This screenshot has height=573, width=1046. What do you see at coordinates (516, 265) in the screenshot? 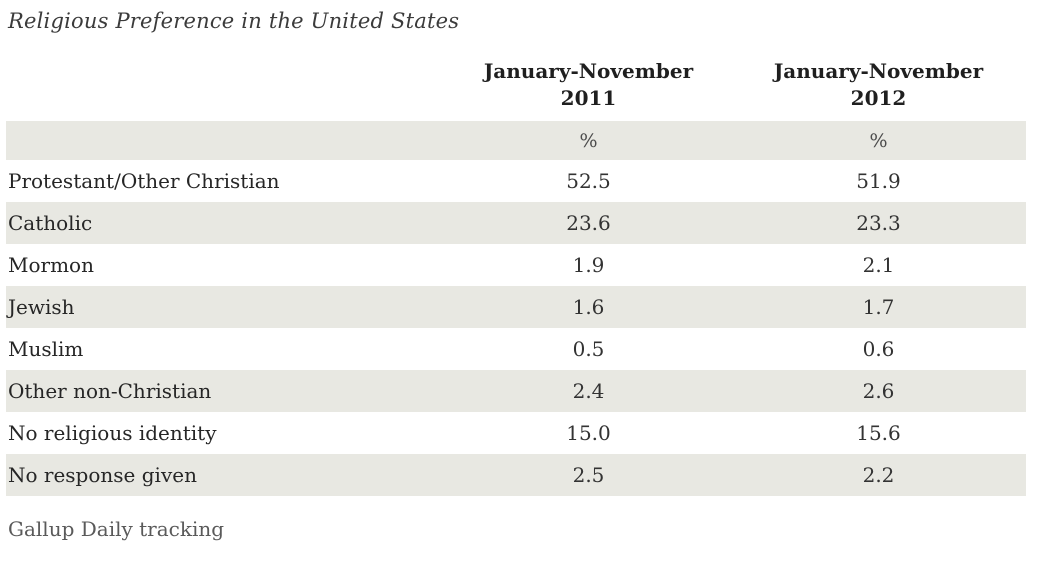
I see `table-row-mormon: Mormon 1.9 2.1` at bounding box center [516, 265].